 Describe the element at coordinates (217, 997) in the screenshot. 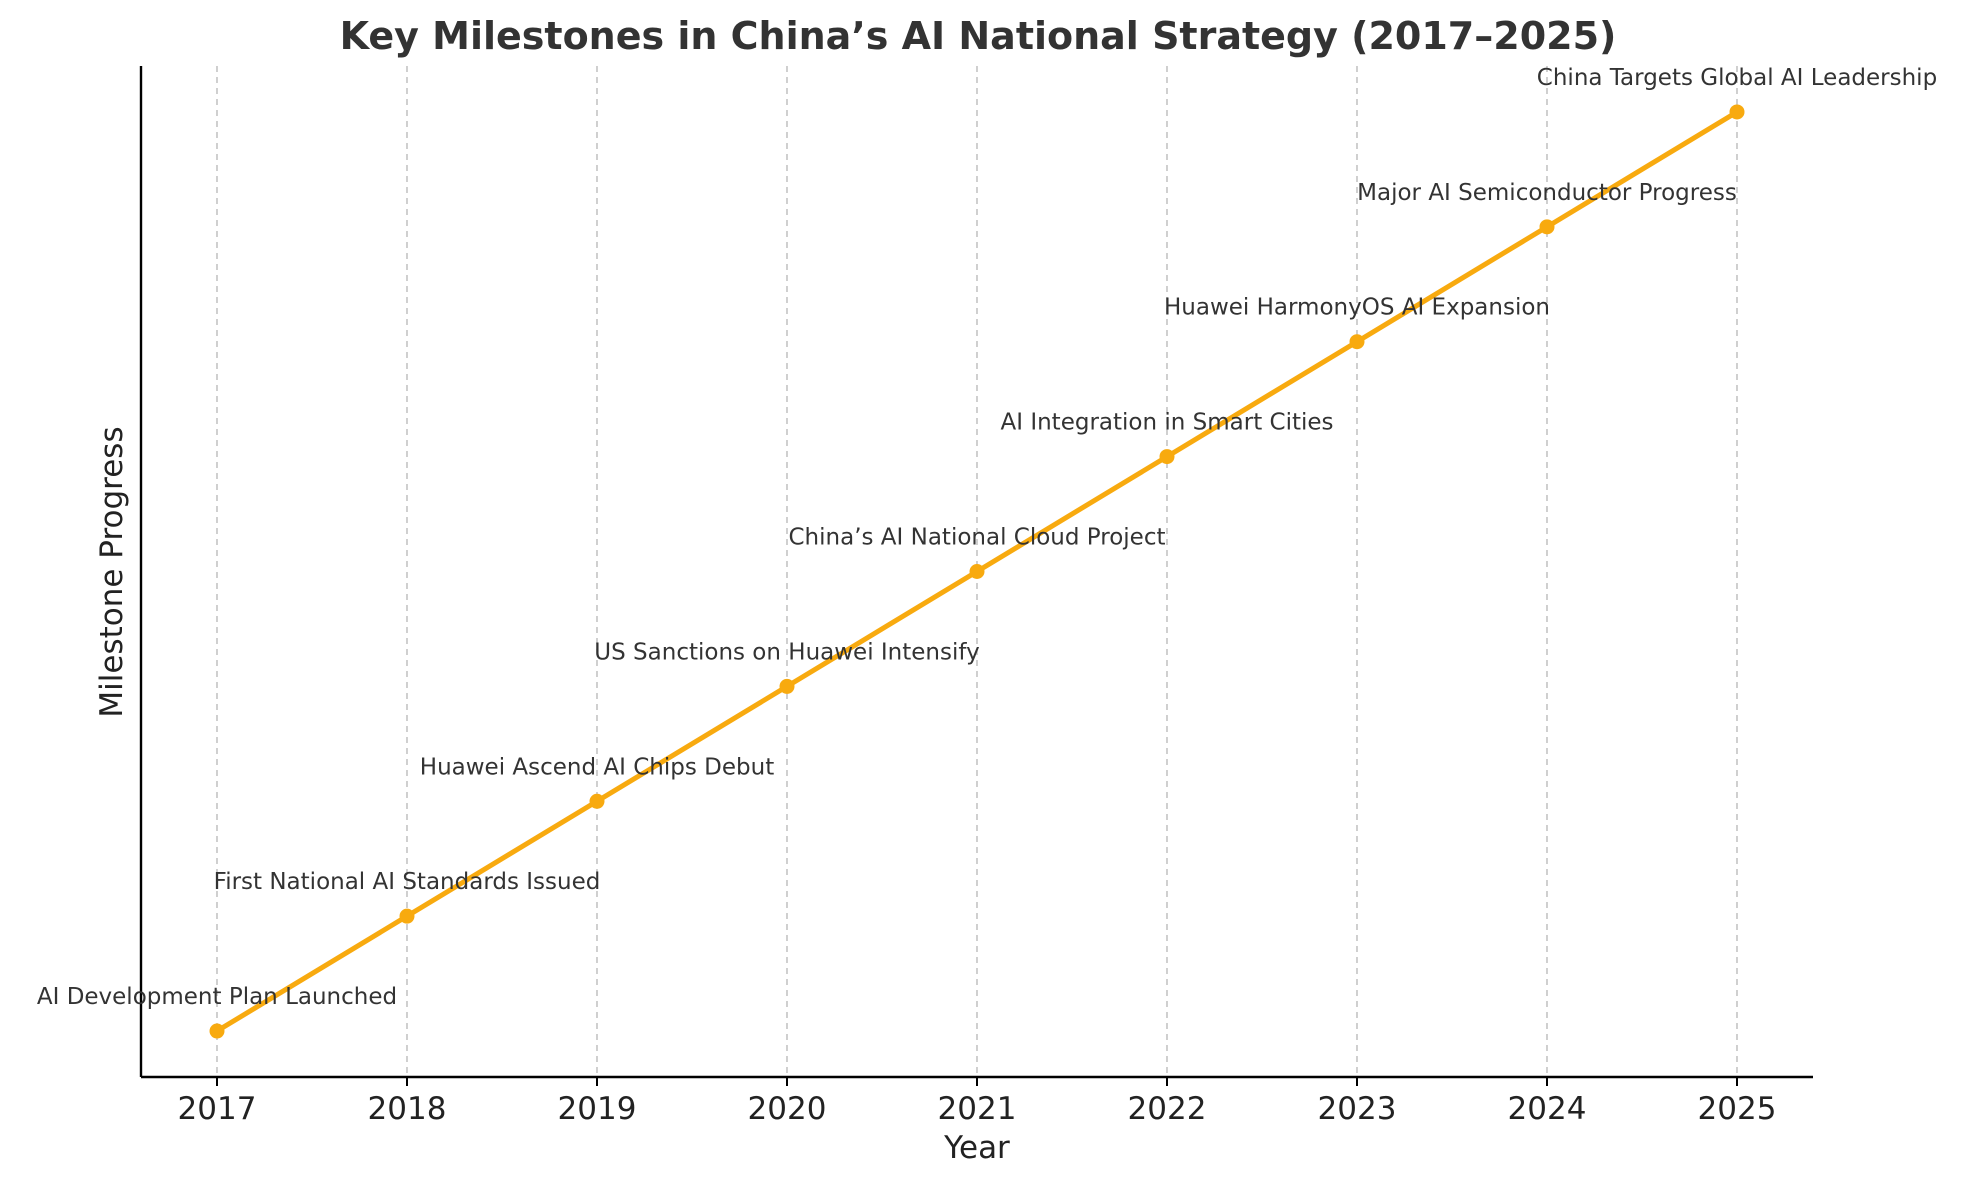

I see `milestone-label-2017: AI Development Plan Launched` at that location.